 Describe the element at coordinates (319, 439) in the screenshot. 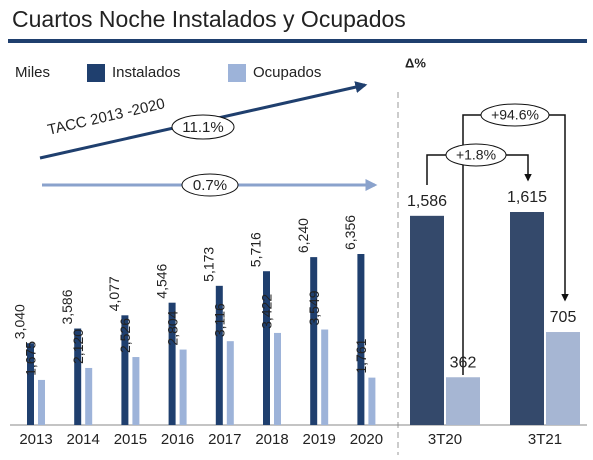

I see `x-tick-label: 2019` at that location.